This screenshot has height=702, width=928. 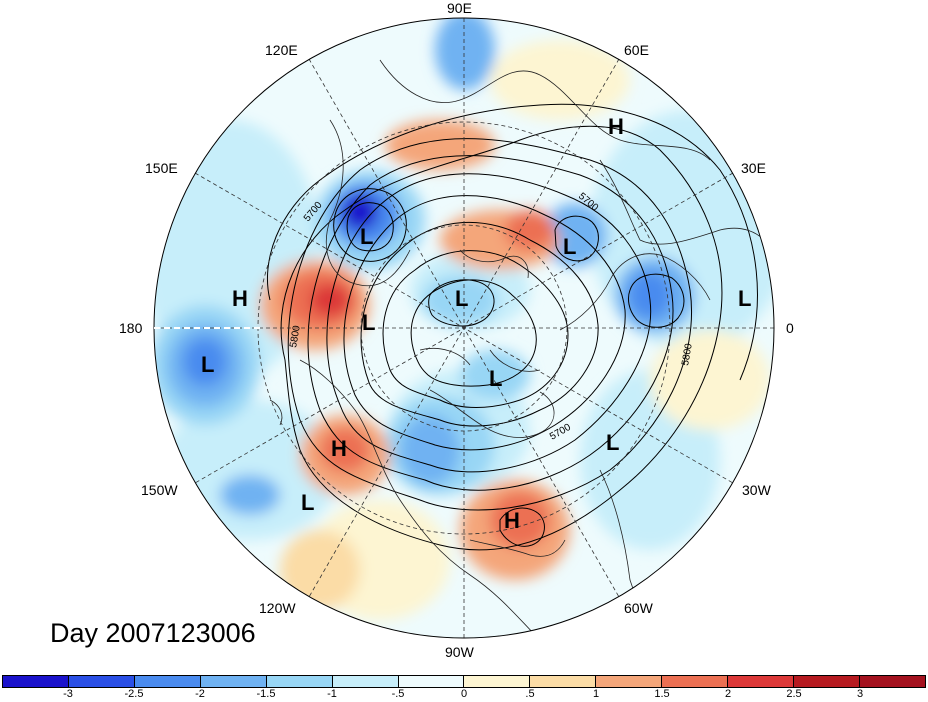 What do you see at coordinates (398, 694) in the screenshot?
I see `colorbar-tick-label: -.5` at bounding box center [398, 694].